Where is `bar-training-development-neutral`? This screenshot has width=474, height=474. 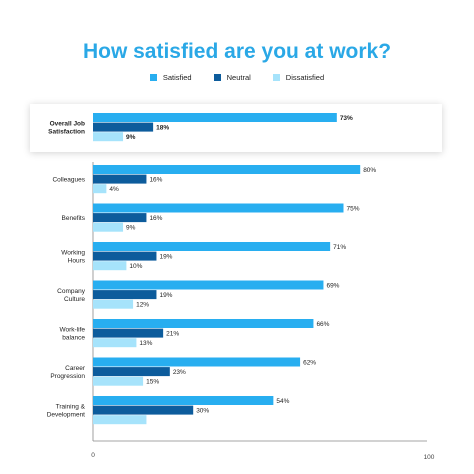 bar-training-development-neutral is located at coordinates (143, 410).